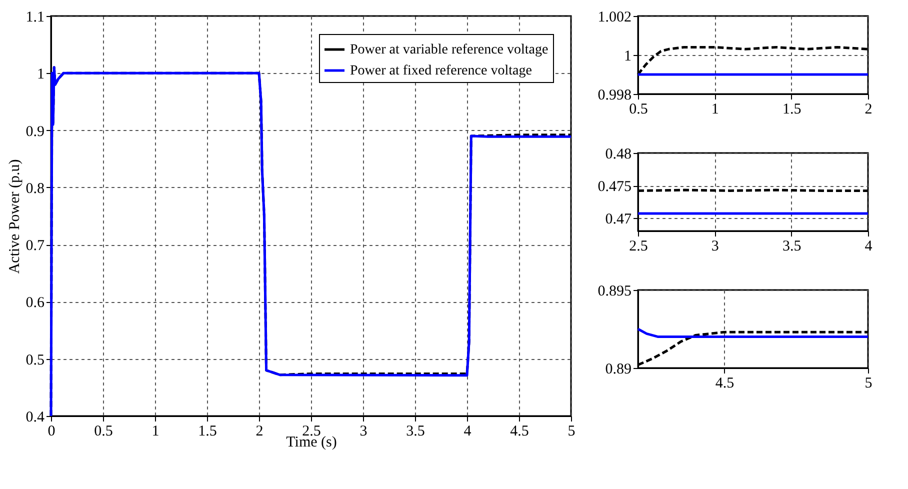 This screenshot has width=908, height=489. I want to click on y-tick-label: 0.5, so click(35, 360).